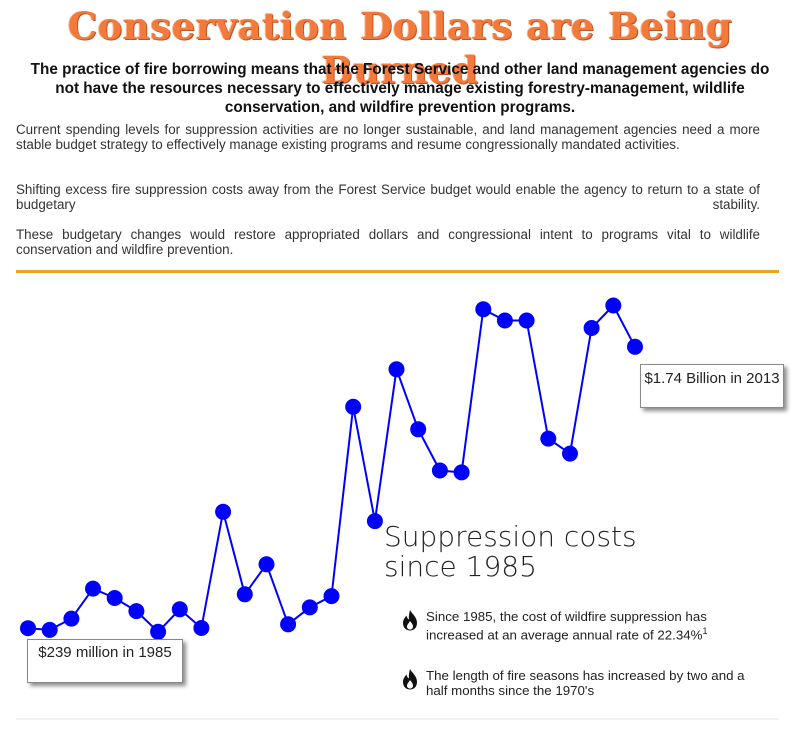 This screenshot has width=800, height=729. What do you see at coordinates (158, 631) in the screenshot?
I see `data-point-1991` at bounding box center [158, 631].